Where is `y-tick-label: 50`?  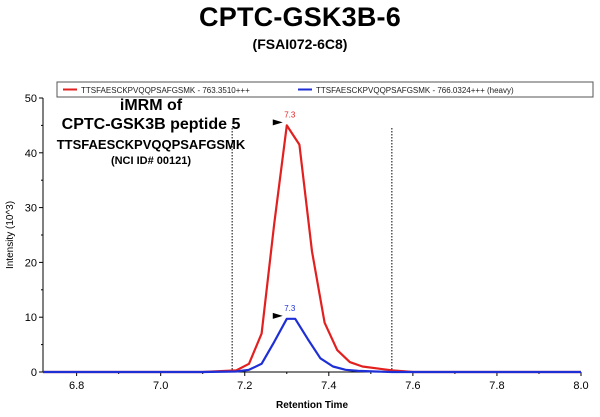
y-tick-label: 50 is located at coordinates (31, 99).